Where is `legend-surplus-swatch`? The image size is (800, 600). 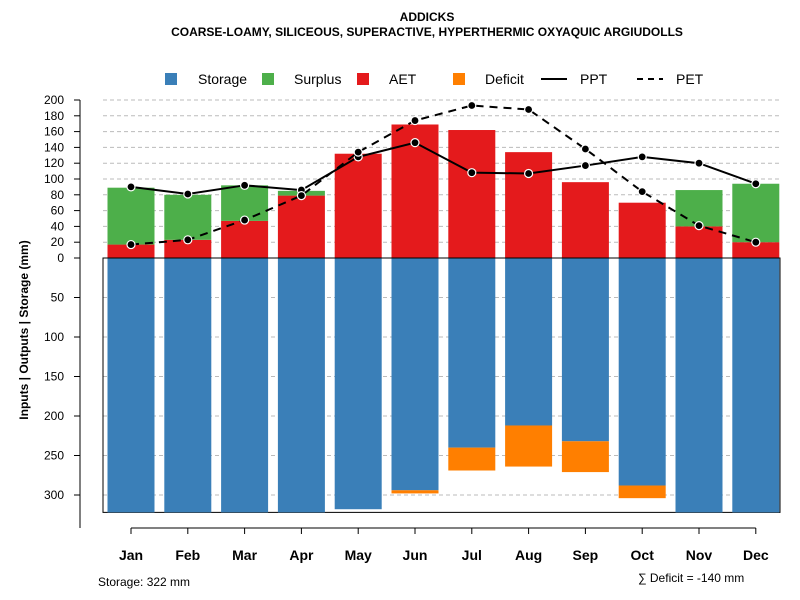
legend-surplus-swatch is located at coordinates (268, 79).